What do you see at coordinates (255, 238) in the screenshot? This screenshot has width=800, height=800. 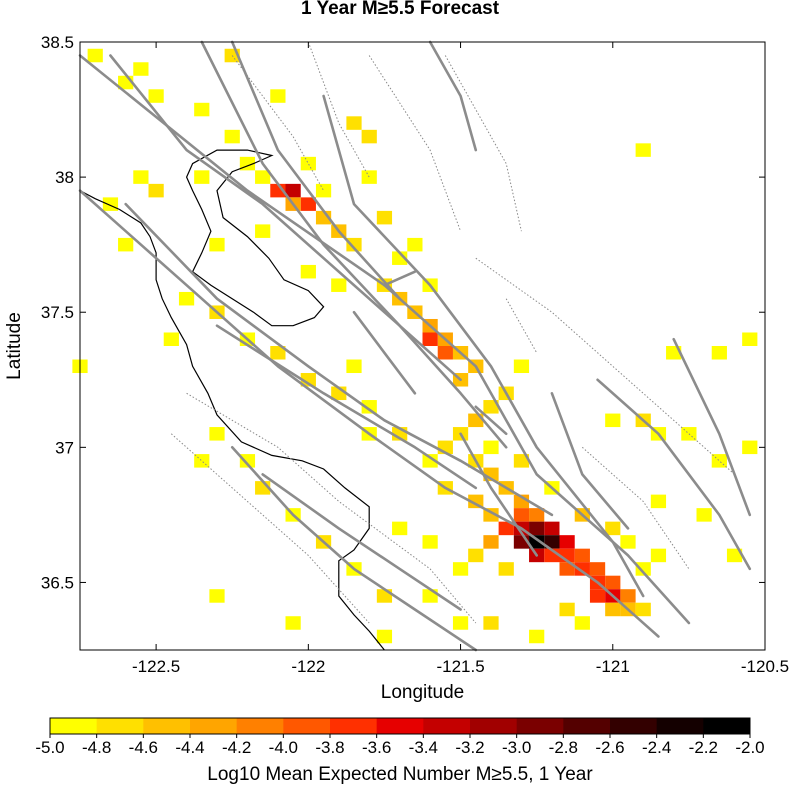 I see `coastline-line` at bounding box center [255, 238].